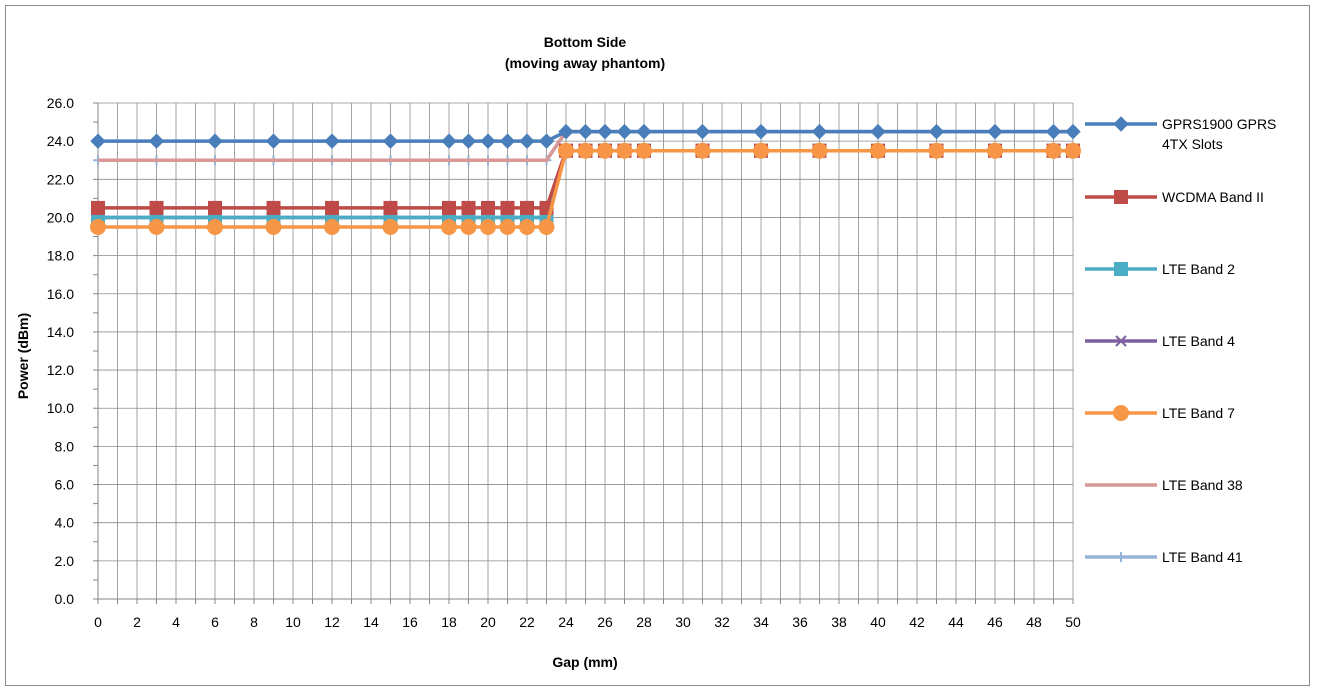 The image size is (1317, 693). I want to click on x-tick-label: 38, so click(839, 622).